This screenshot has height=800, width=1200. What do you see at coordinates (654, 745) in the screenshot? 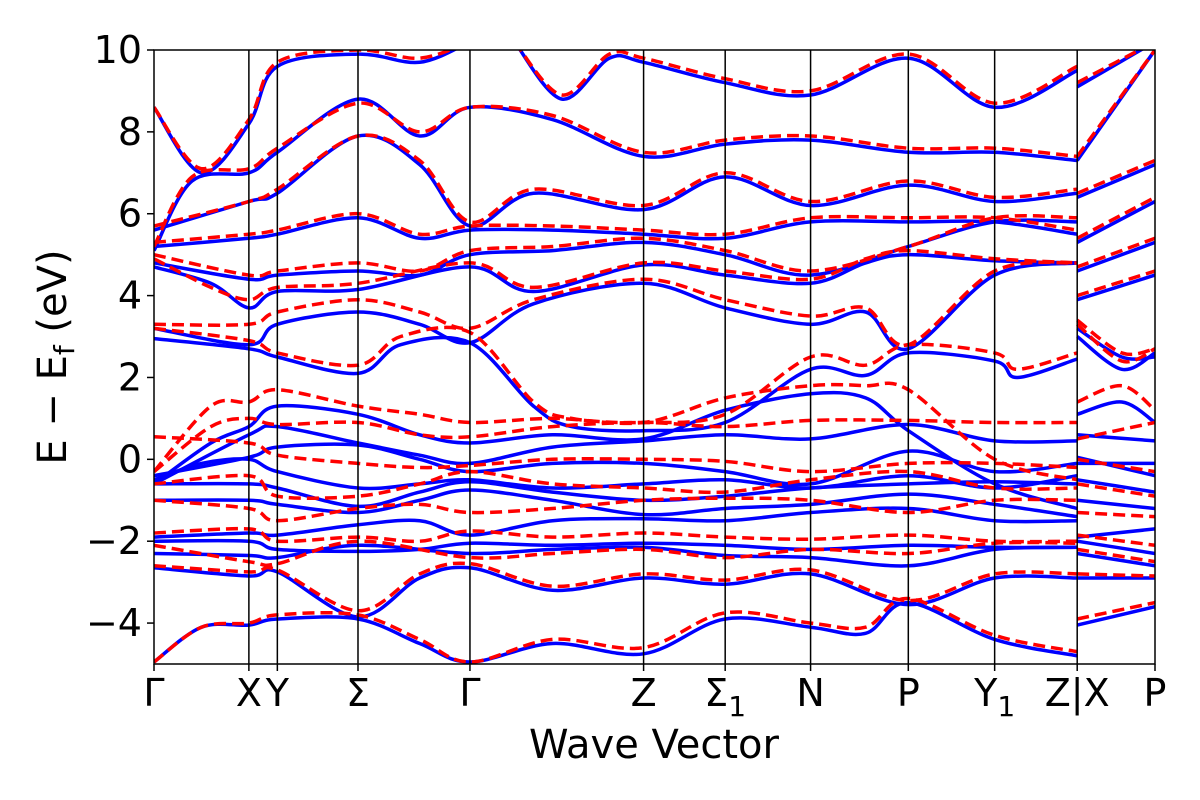
I see `x-axis-label: Wave Vector` at bounding box center [654, 745].